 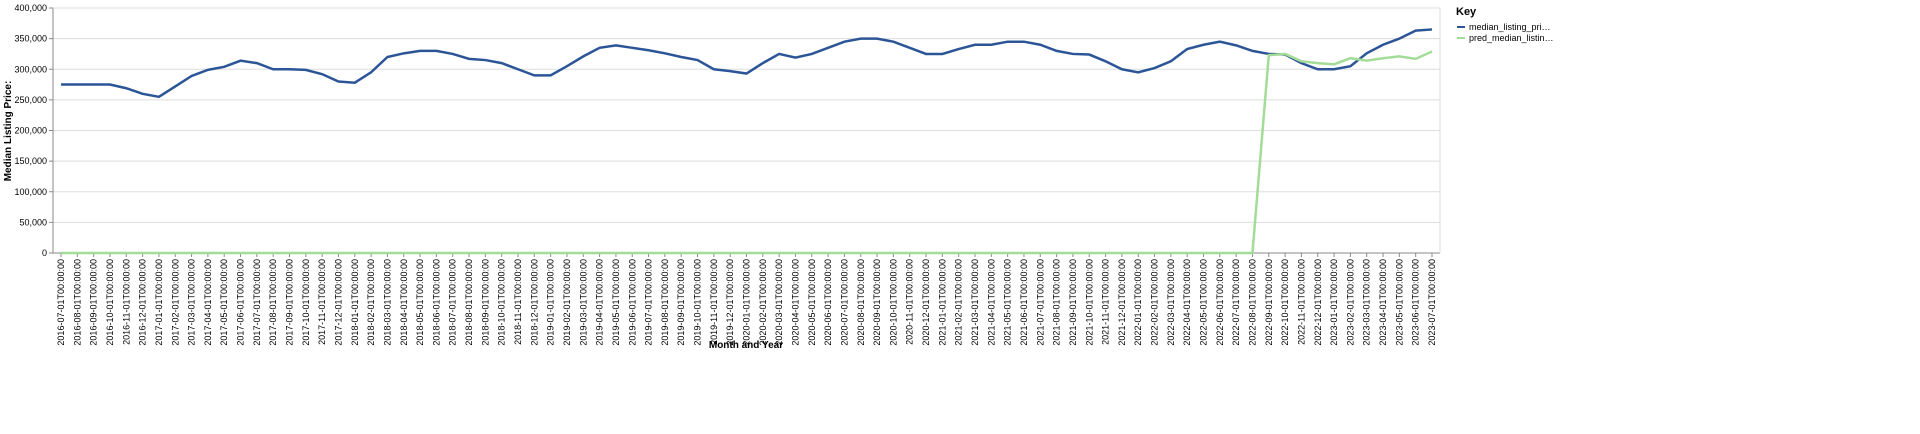 What do you see at coordinates (1367, 302) in the screenshot?
I see `x-tick-label: 2023-03-01T00:00:00` at bounding box center [1367, 302].